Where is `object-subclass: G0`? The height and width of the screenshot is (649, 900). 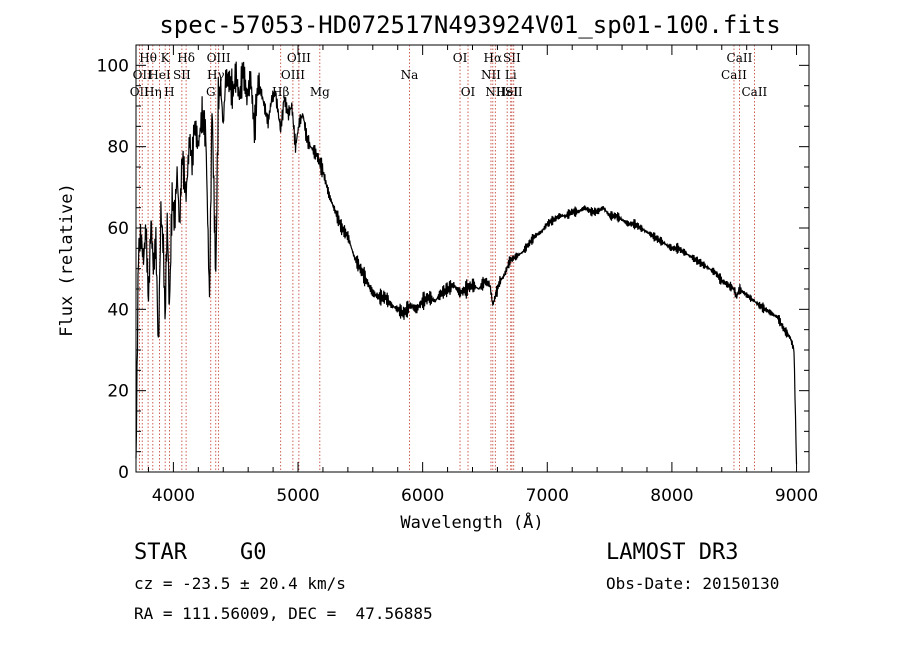
object-subclass: G0 is located at coordinates (253, 552).